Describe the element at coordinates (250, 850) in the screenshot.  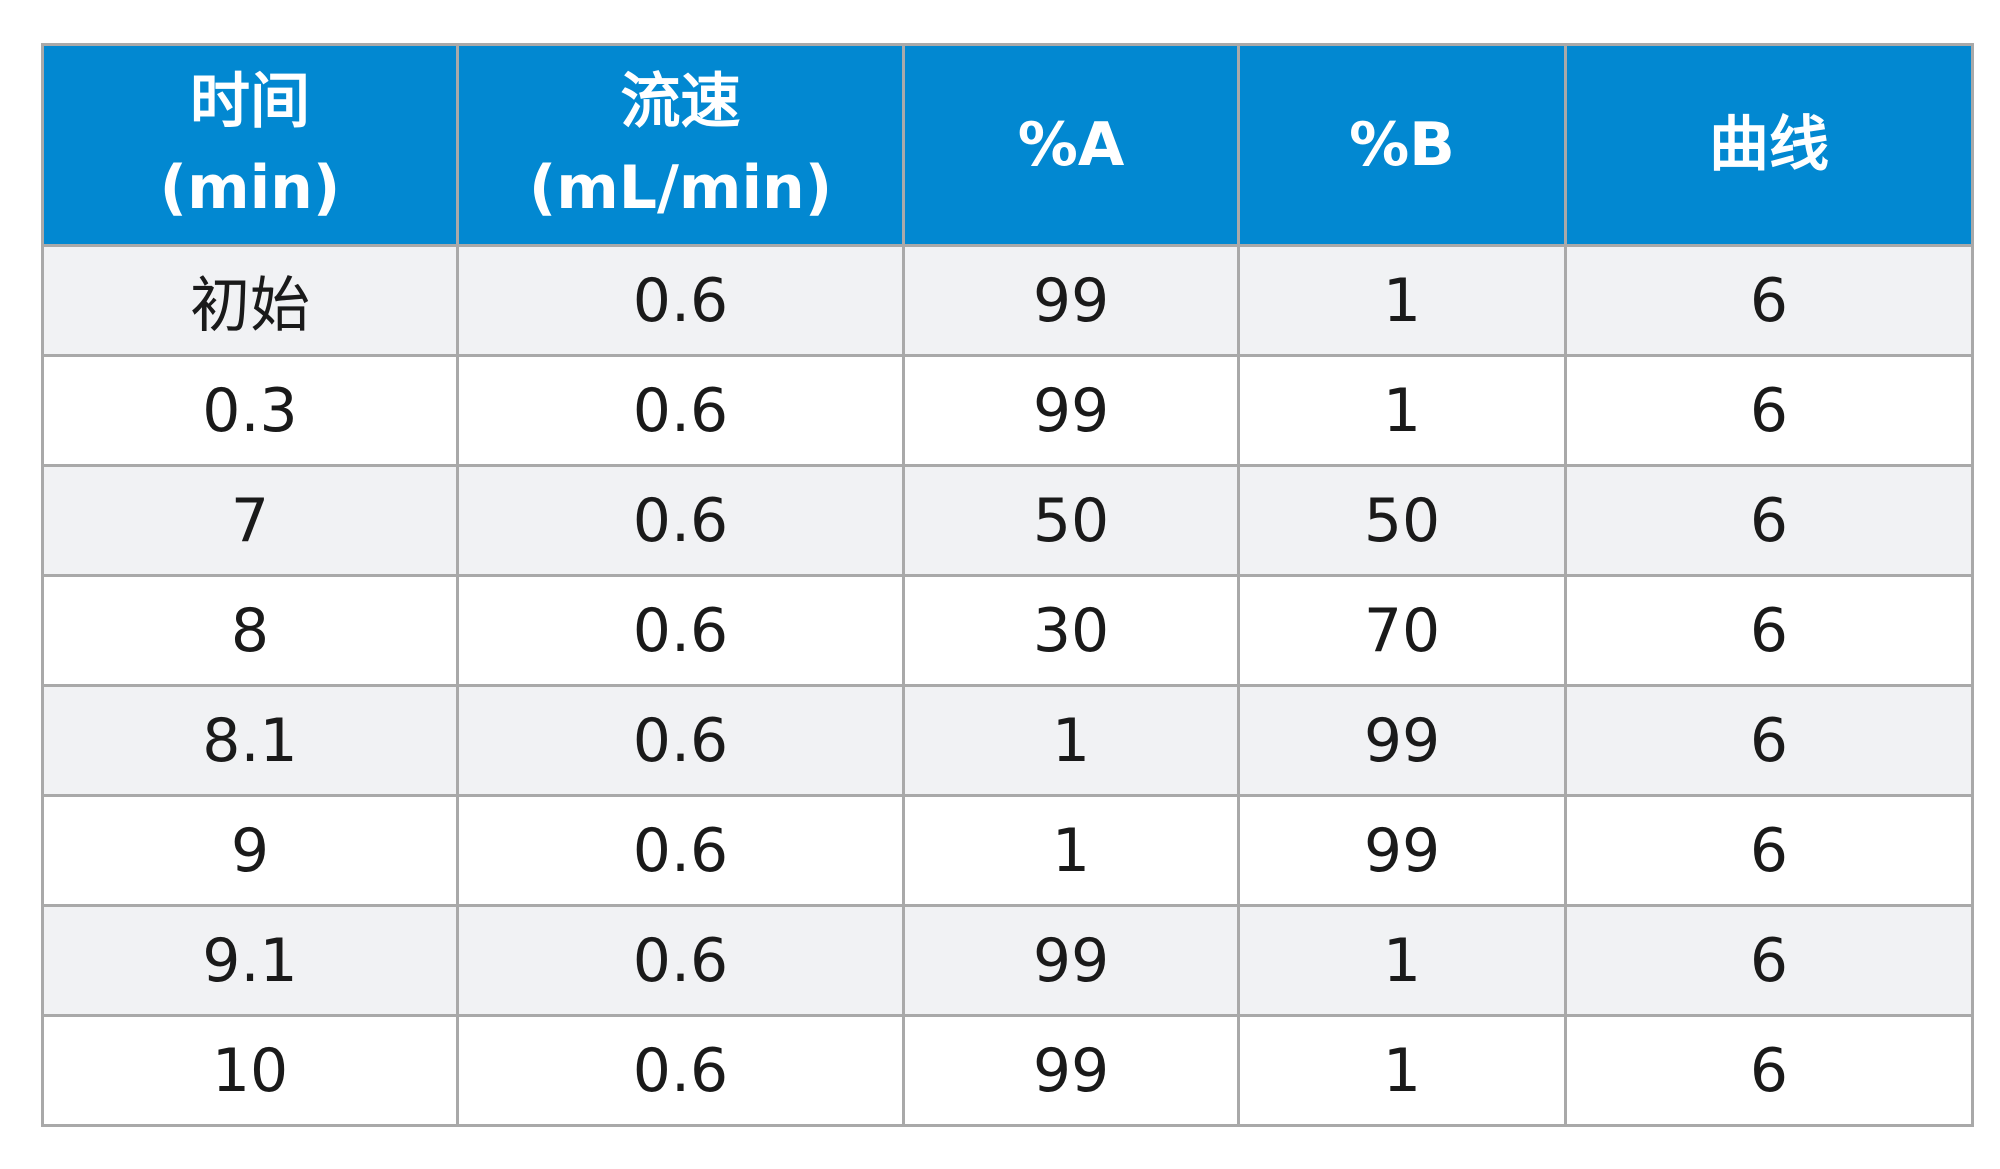
I see `cell-time: 9` at that location.